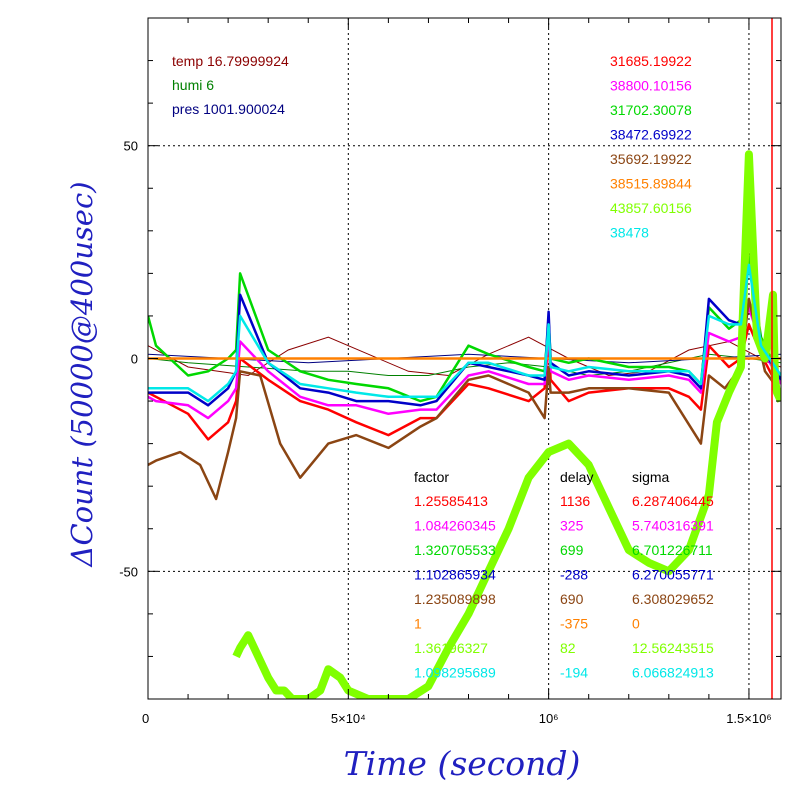 This screenshot has height=797, width=797. Describe the element at coordinates (572, 550) in the screenshot. I see `delay-cell: 699` at that location.